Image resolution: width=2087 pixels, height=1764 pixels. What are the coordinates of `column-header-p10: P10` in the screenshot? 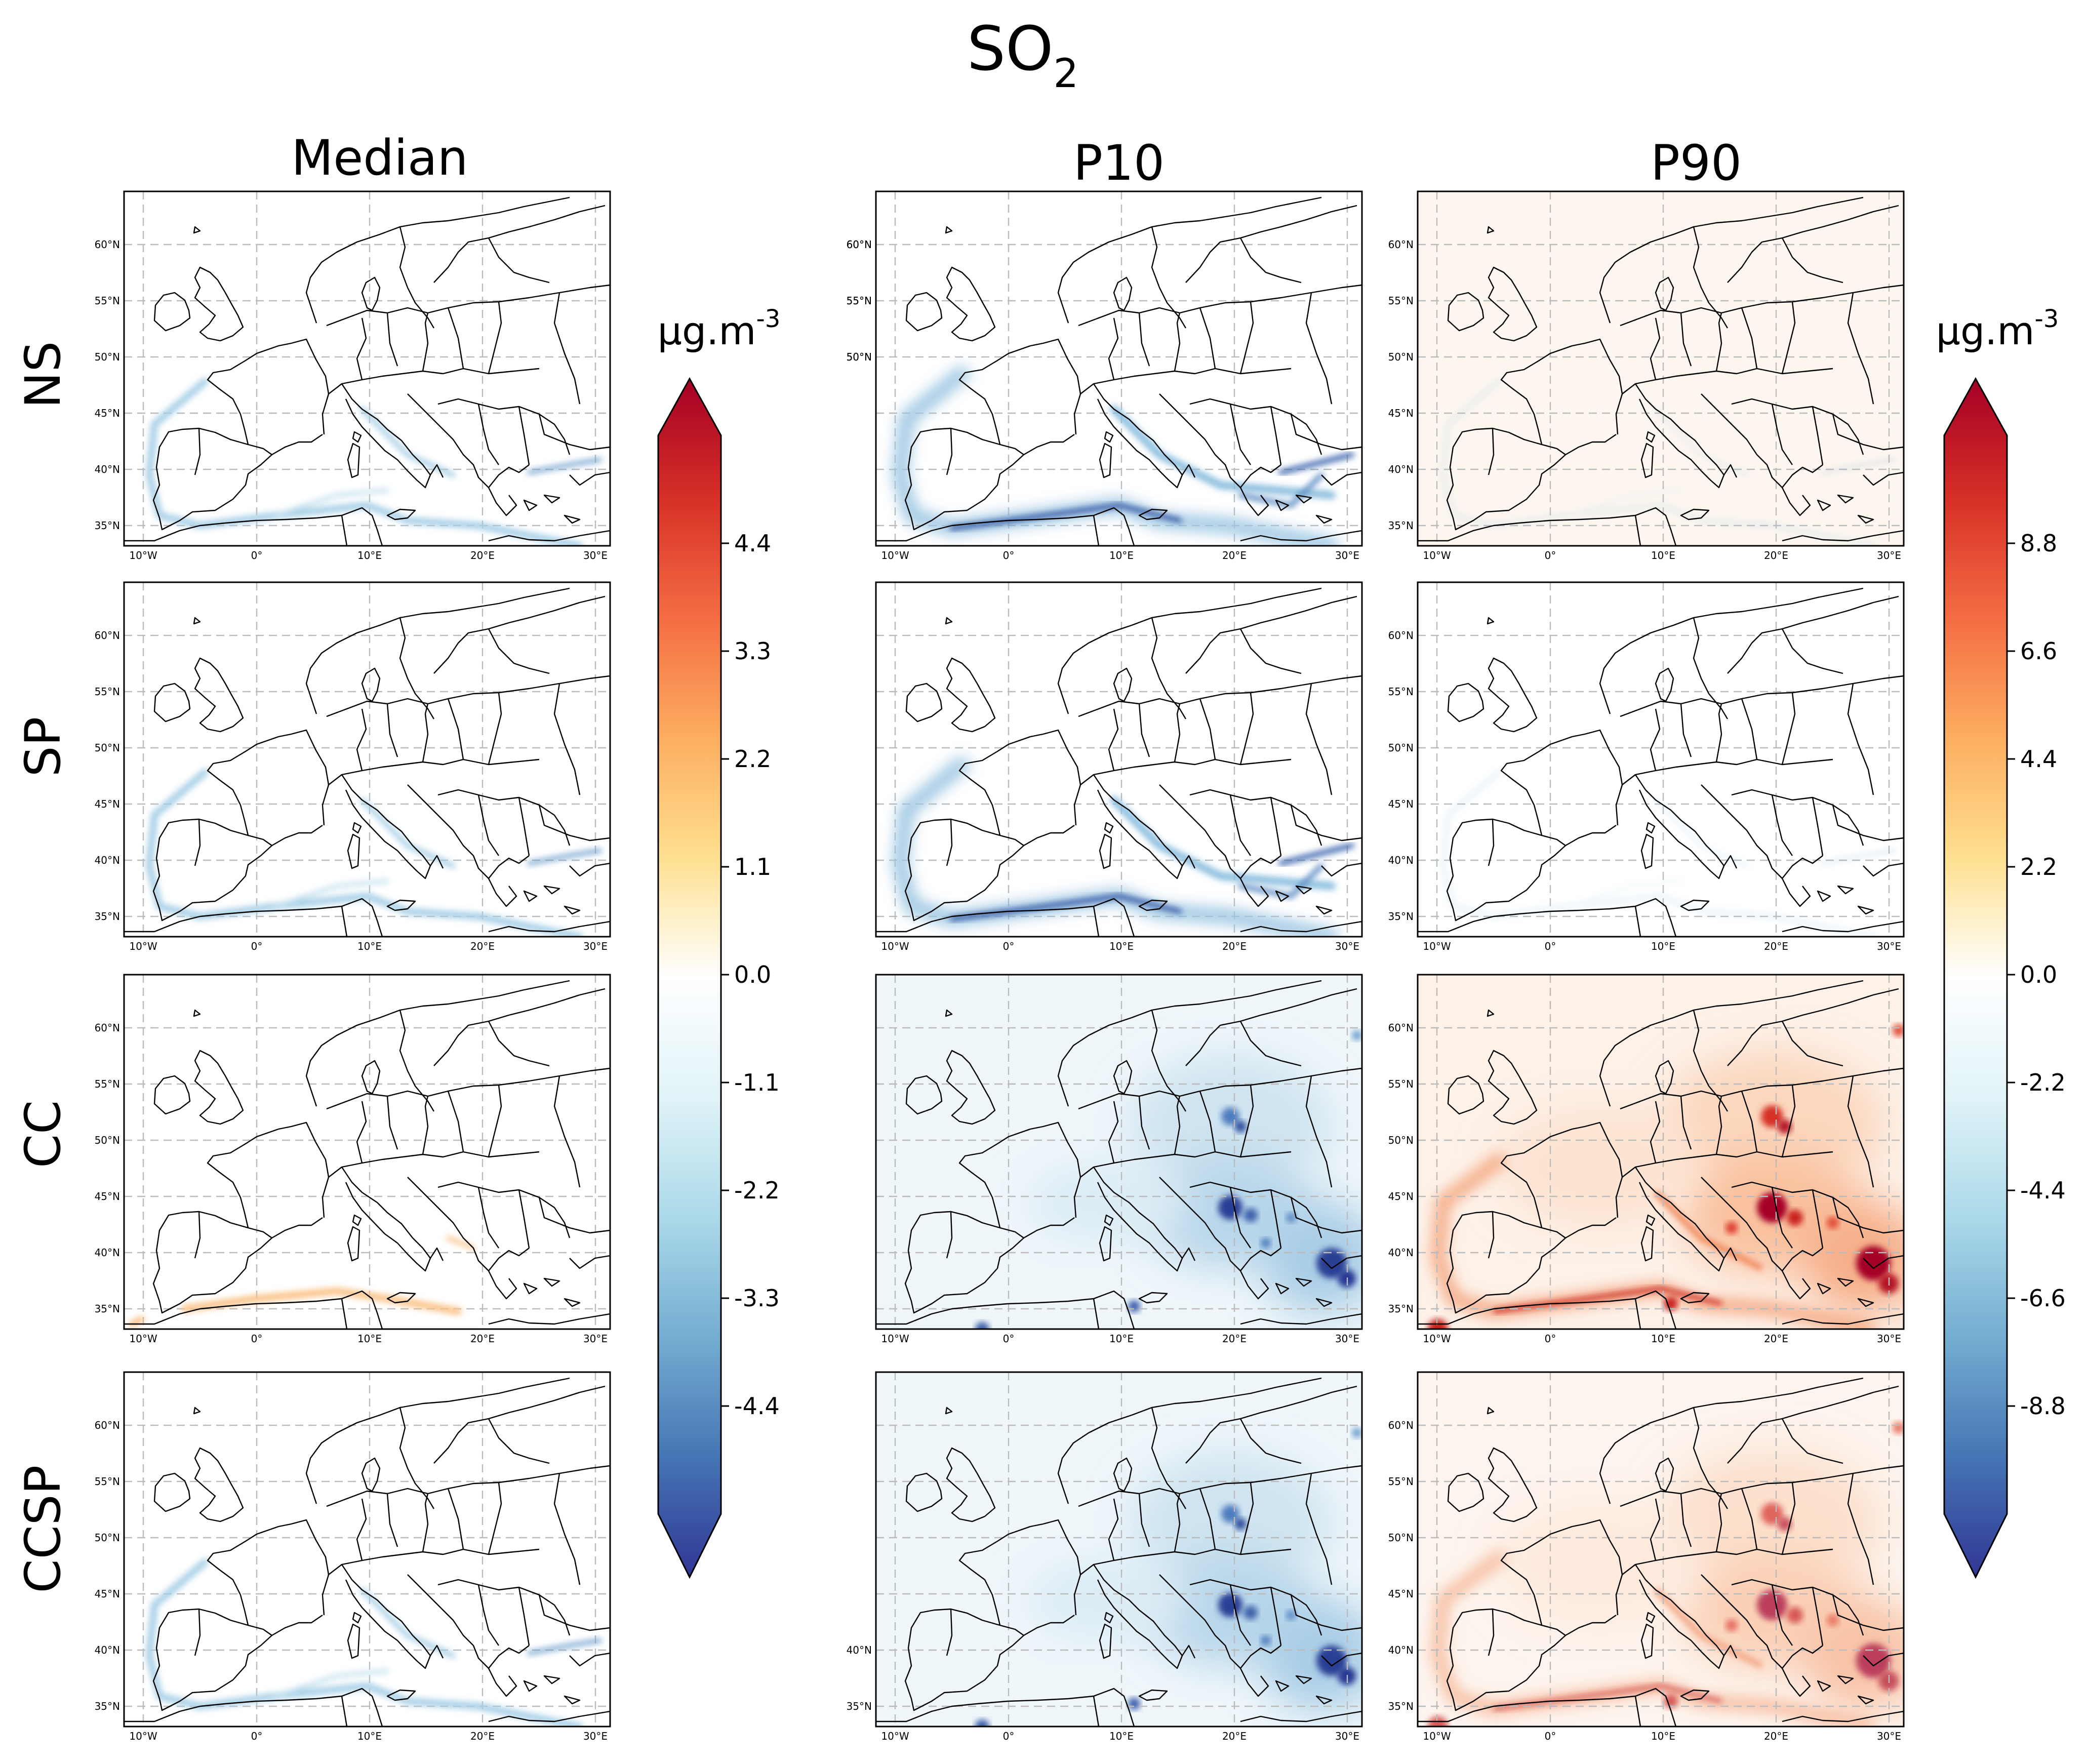 It's located at (1119, 163).